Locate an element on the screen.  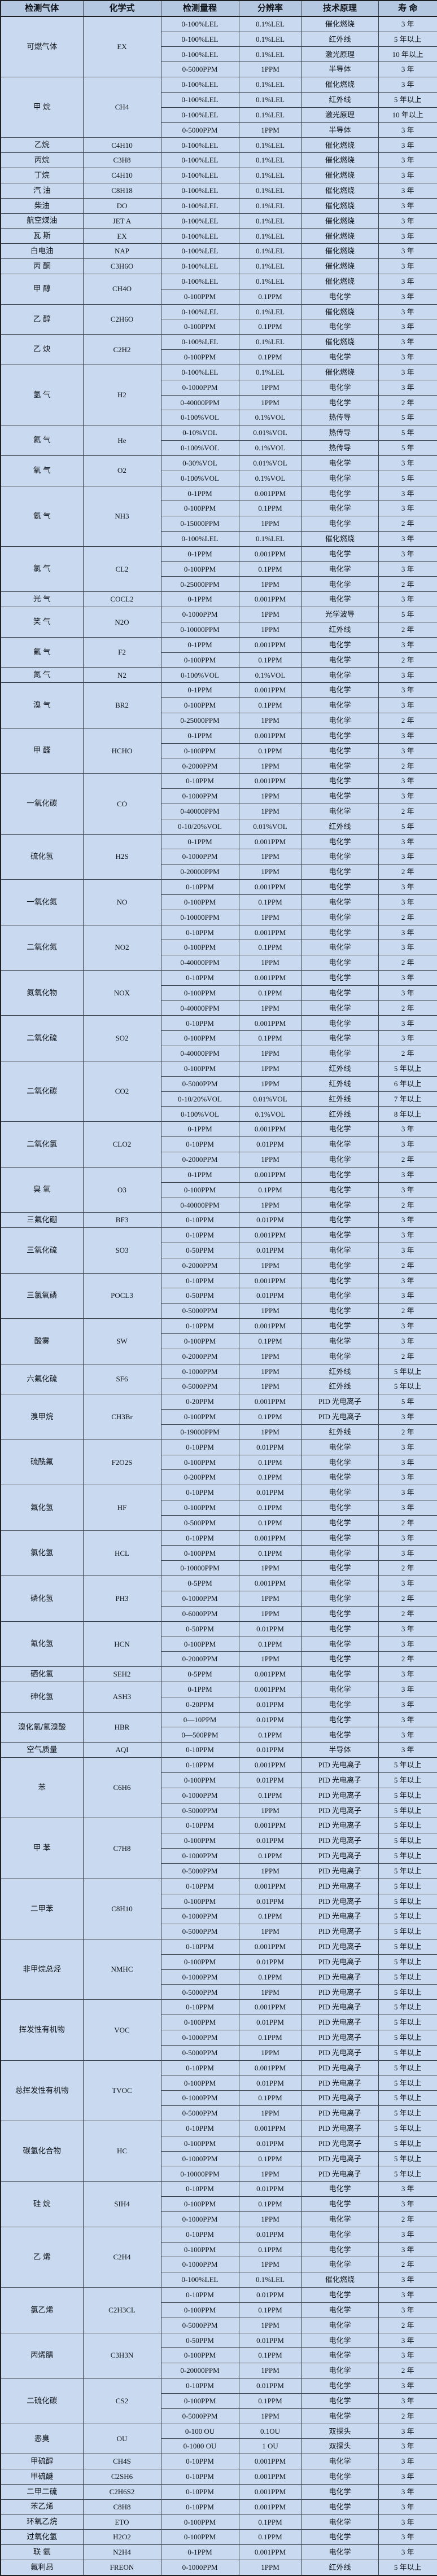
table-row: 溴甲烷 CH3Br 0-20PPM 0.001PPM PID 光电离子 5 年 is located at coordinates (218, 1417).